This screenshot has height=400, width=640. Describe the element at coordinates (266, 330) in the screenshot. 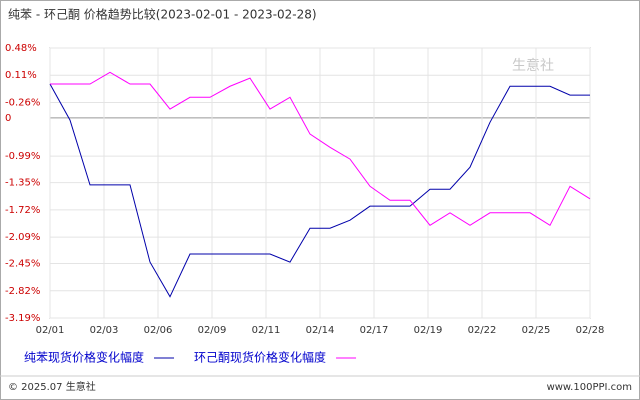

I see `x-tick-label: 02/11` at that location.